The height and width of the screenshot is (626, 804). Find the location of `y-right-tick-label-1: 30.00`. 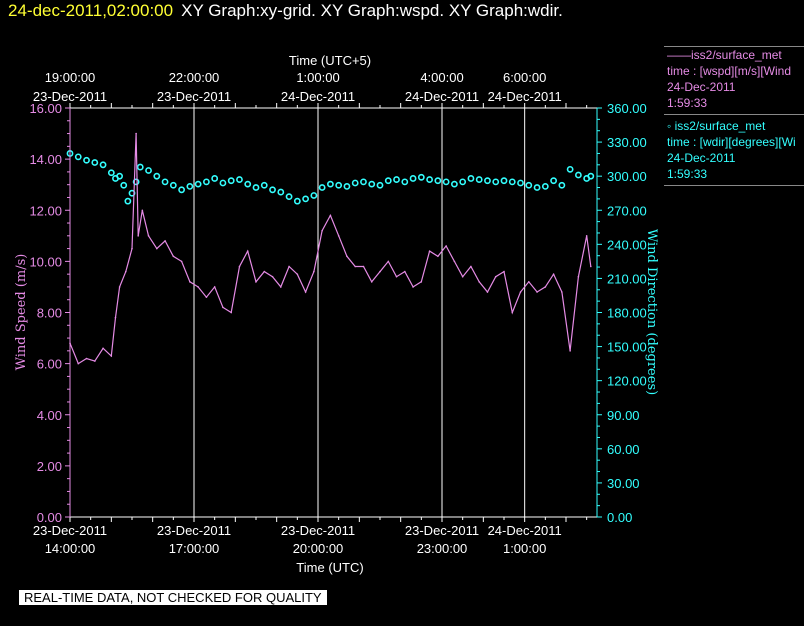

y-right-tick-label-1: 30.00 is located at coordinates (623, 483).